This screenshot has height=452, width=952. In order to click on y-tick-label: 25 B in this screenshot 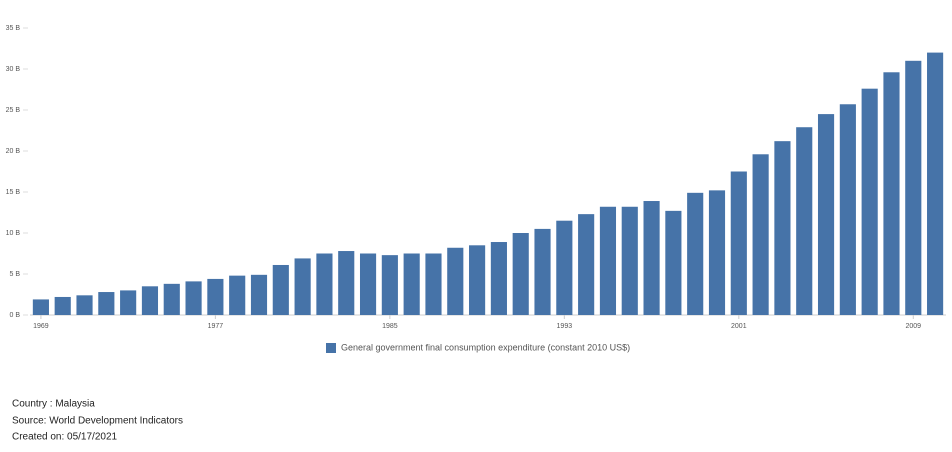, I will do `click(13, 110)`.